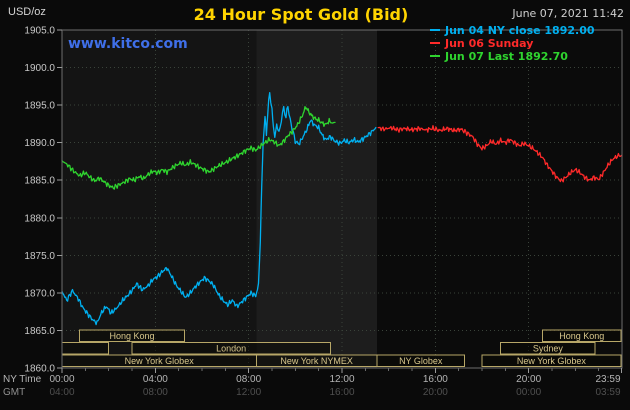  I want to click on y-axis-units-label: USD/oz, so click(27, 12).